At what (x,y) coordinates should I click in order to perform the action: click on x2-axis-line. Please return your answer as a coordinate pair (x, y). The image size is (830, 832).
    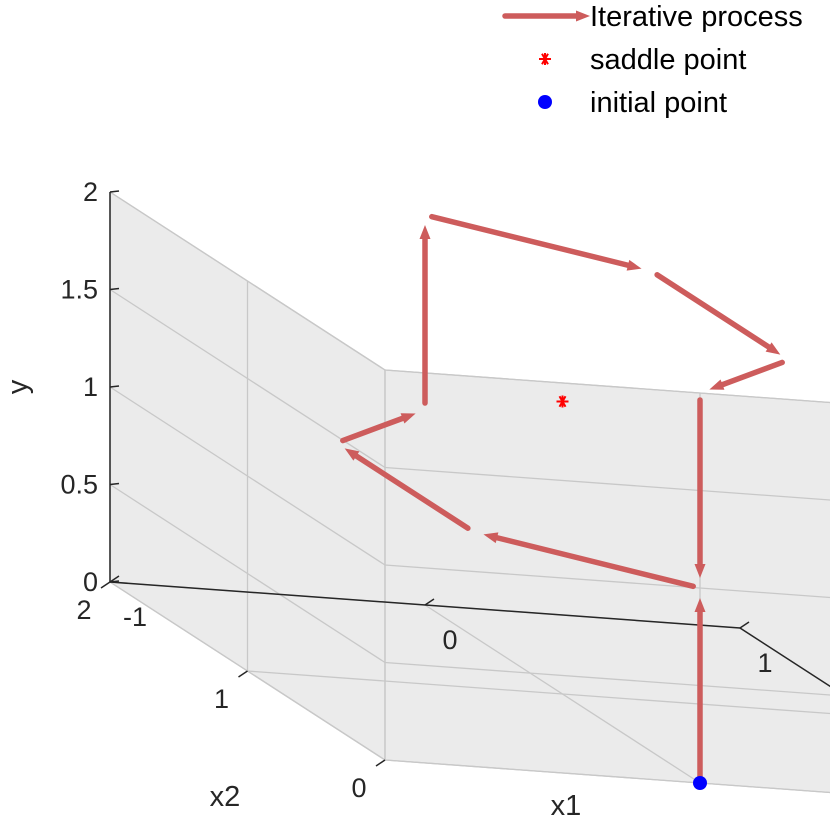
    Looking at the image, I should click on (784, 657).